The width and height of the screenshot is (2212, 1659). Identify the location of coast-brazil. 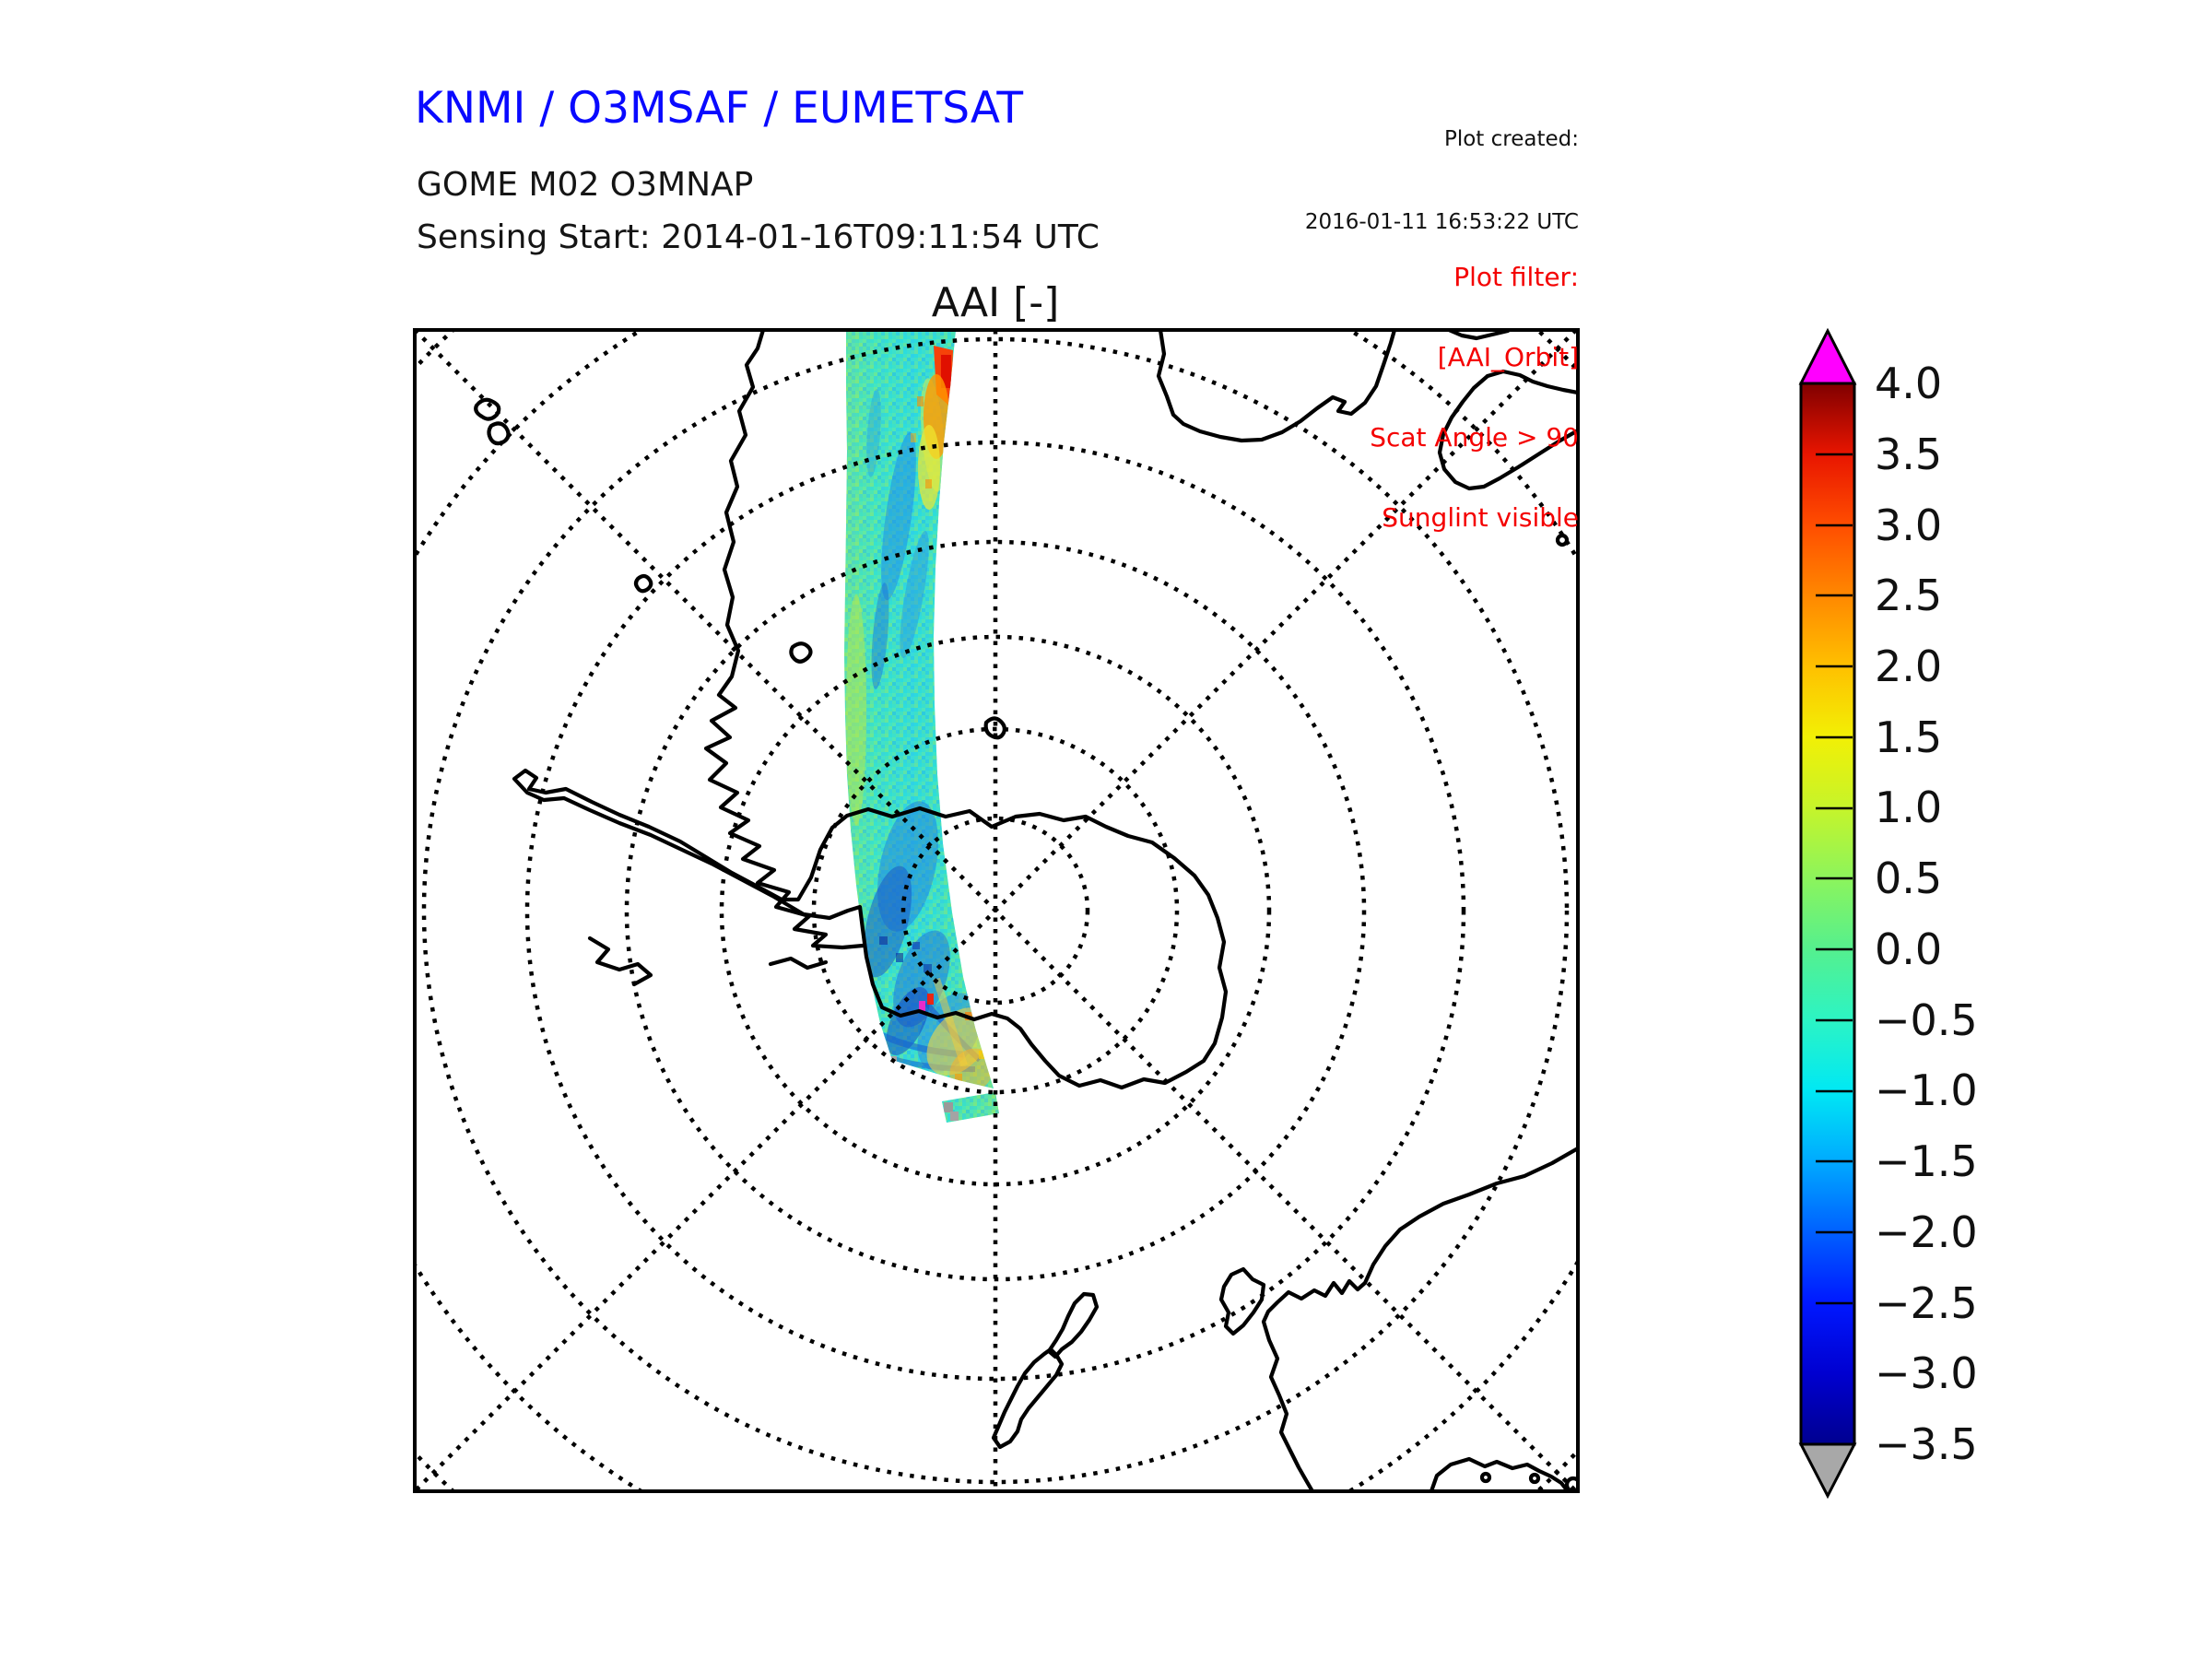
(1276, 386).